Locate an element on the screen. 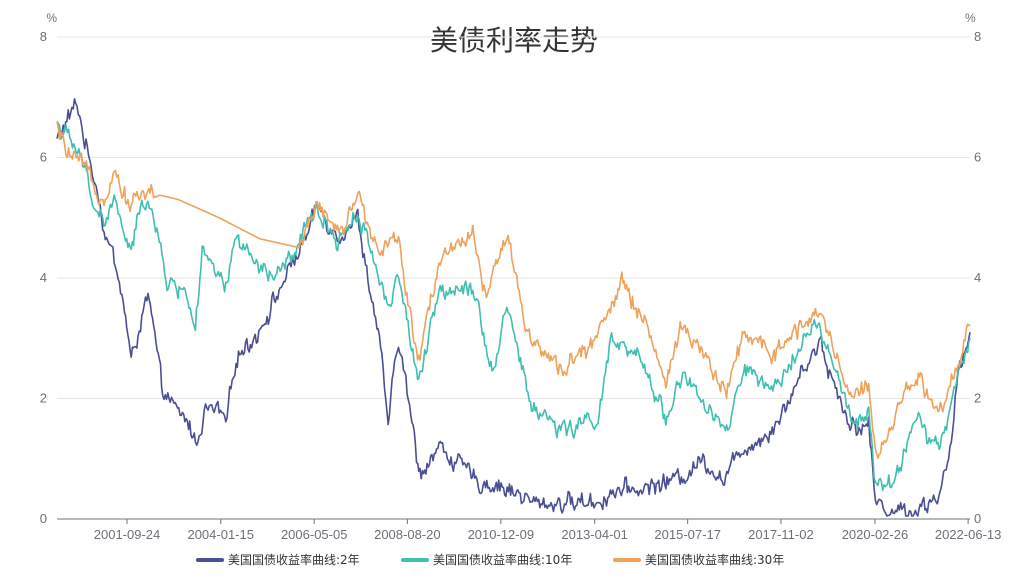 The width and height of the screenshot is (1028, 581). y-tick-label-right: 0 is located at coordinates (977, 518).